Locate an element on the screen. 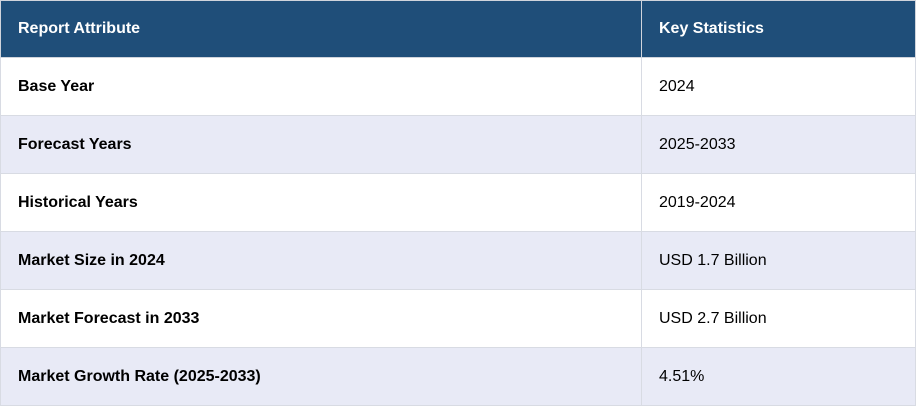  value-cell: 2024 is located at coordinates (778, 86).